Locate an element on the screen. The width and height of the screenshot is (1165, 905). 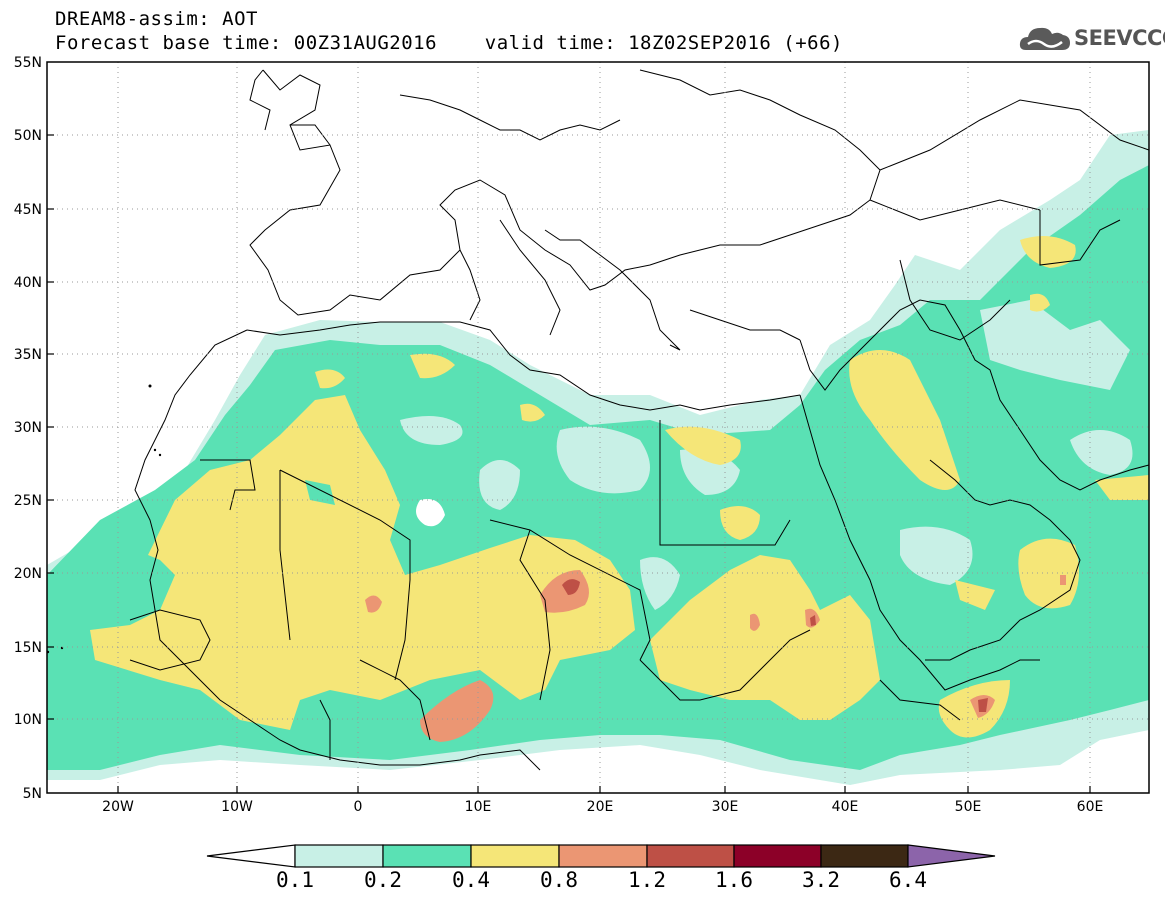
lat-label: 5N is located at coordinates (32, 794).